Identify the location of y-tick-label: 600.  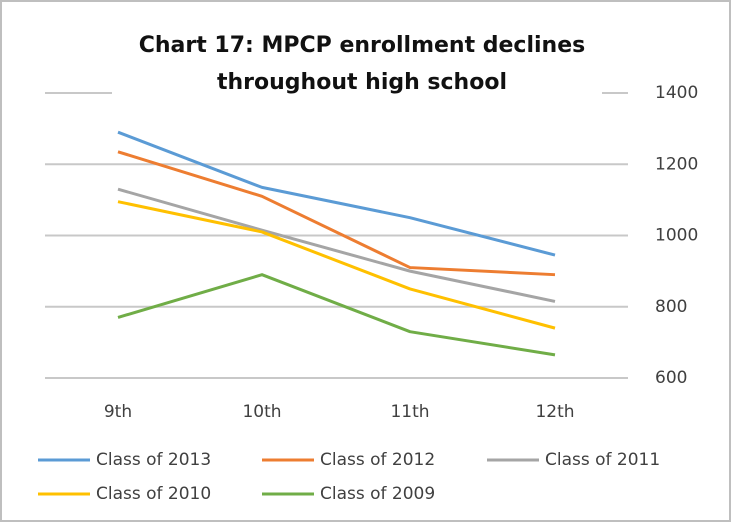
(671, 378).